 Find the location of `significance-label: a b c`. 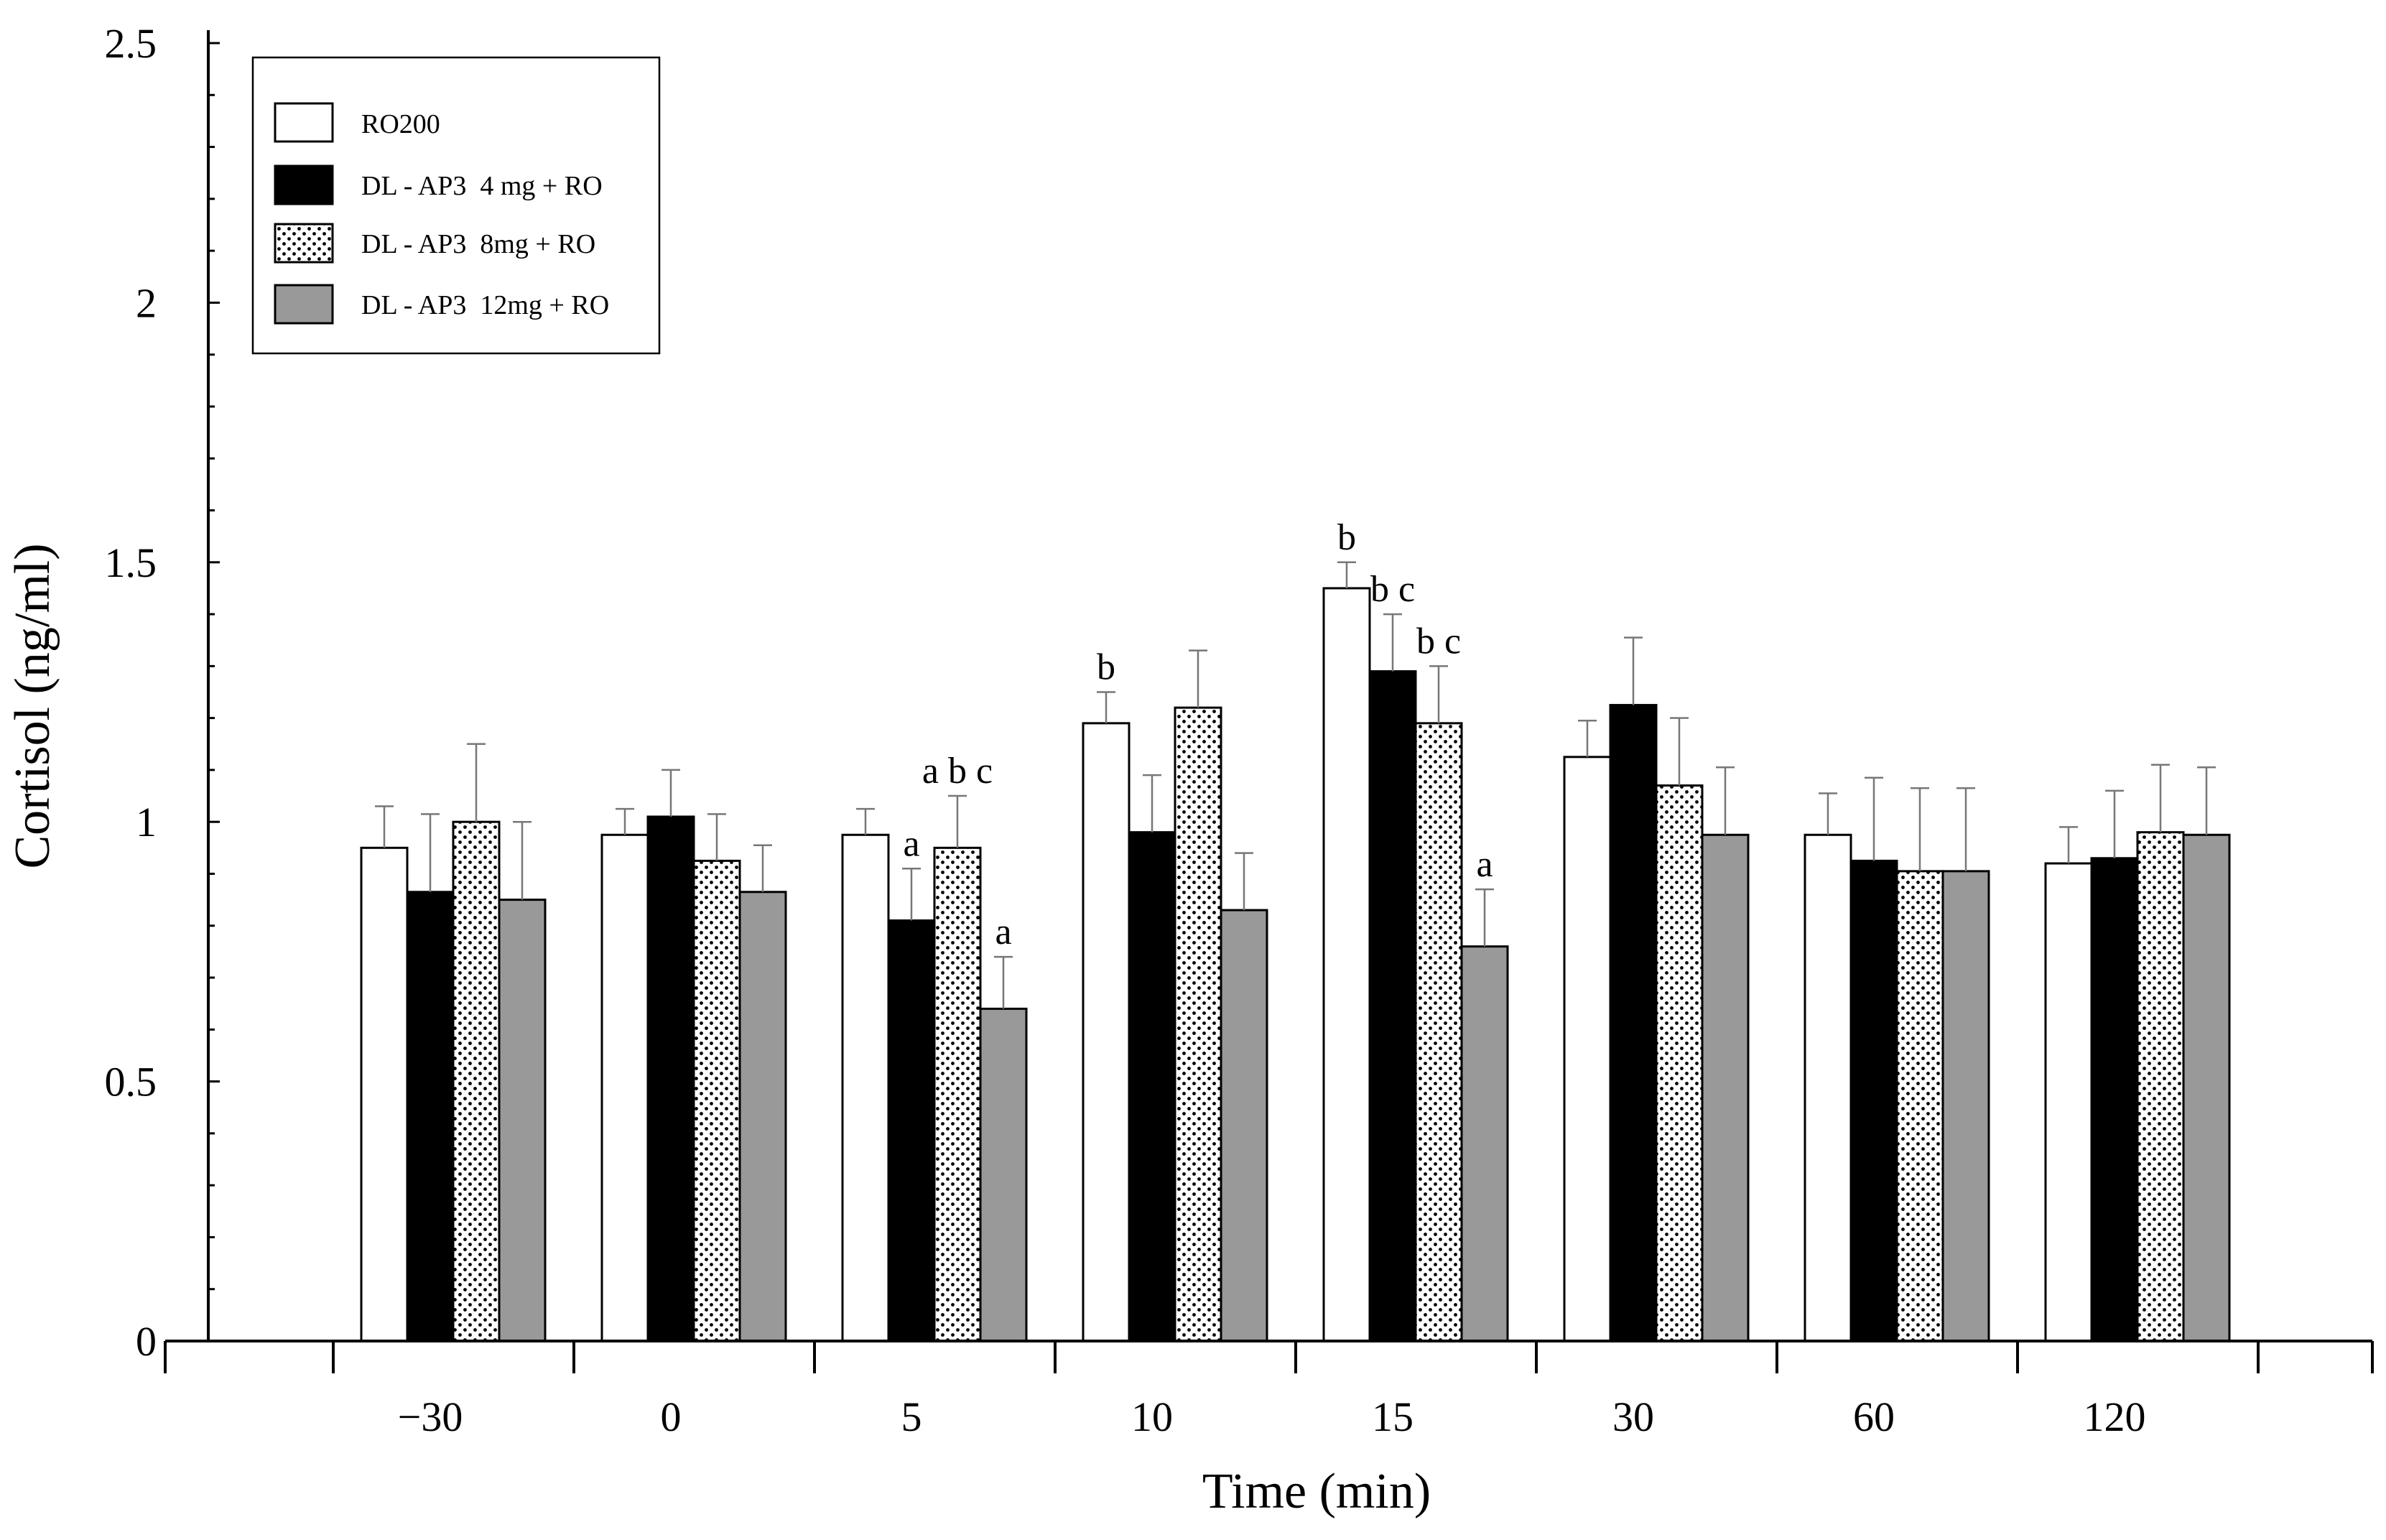

significance-label: a b c is located at coordinates (957, 771).